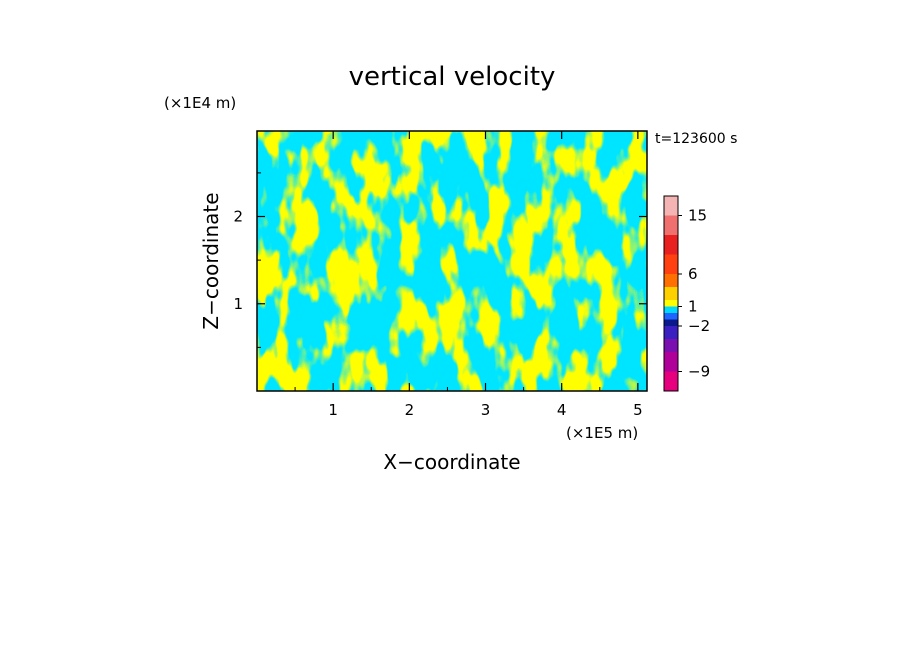 The image size is (904, 654). Describe the element at coordinates (200, 103) in the screenshot. I see `y-axis-unit: (×1E4 m)` at that location.